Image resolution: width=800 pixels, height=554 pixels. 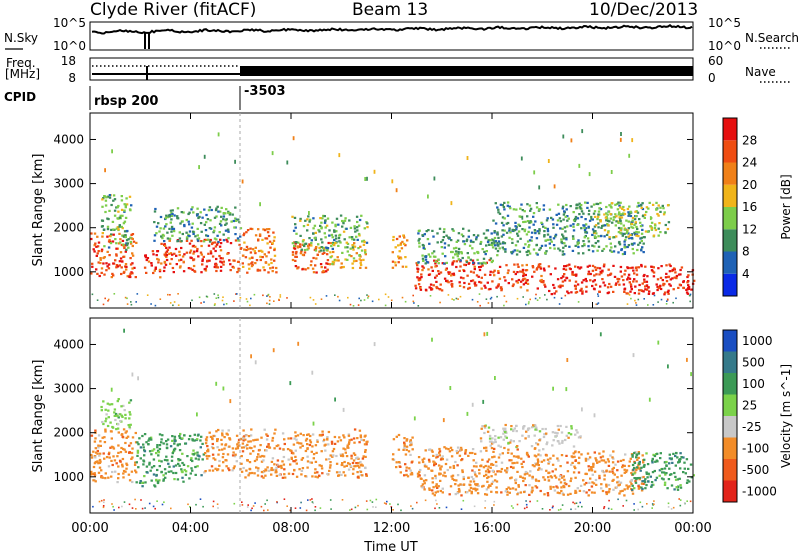 I want to click on cpid-label: CPID, so click(x=20, y=97).